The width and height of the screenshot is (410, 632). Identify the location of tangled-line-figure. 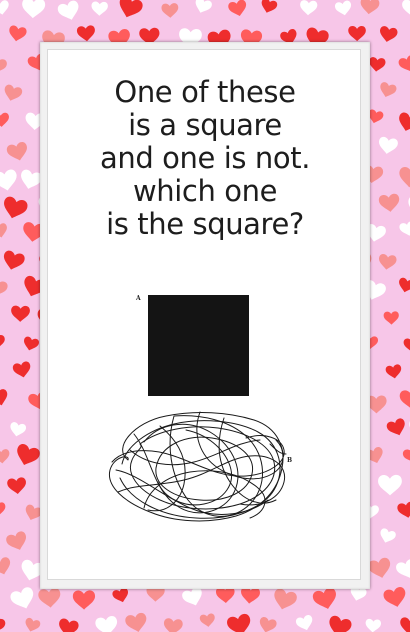
(197, 466).